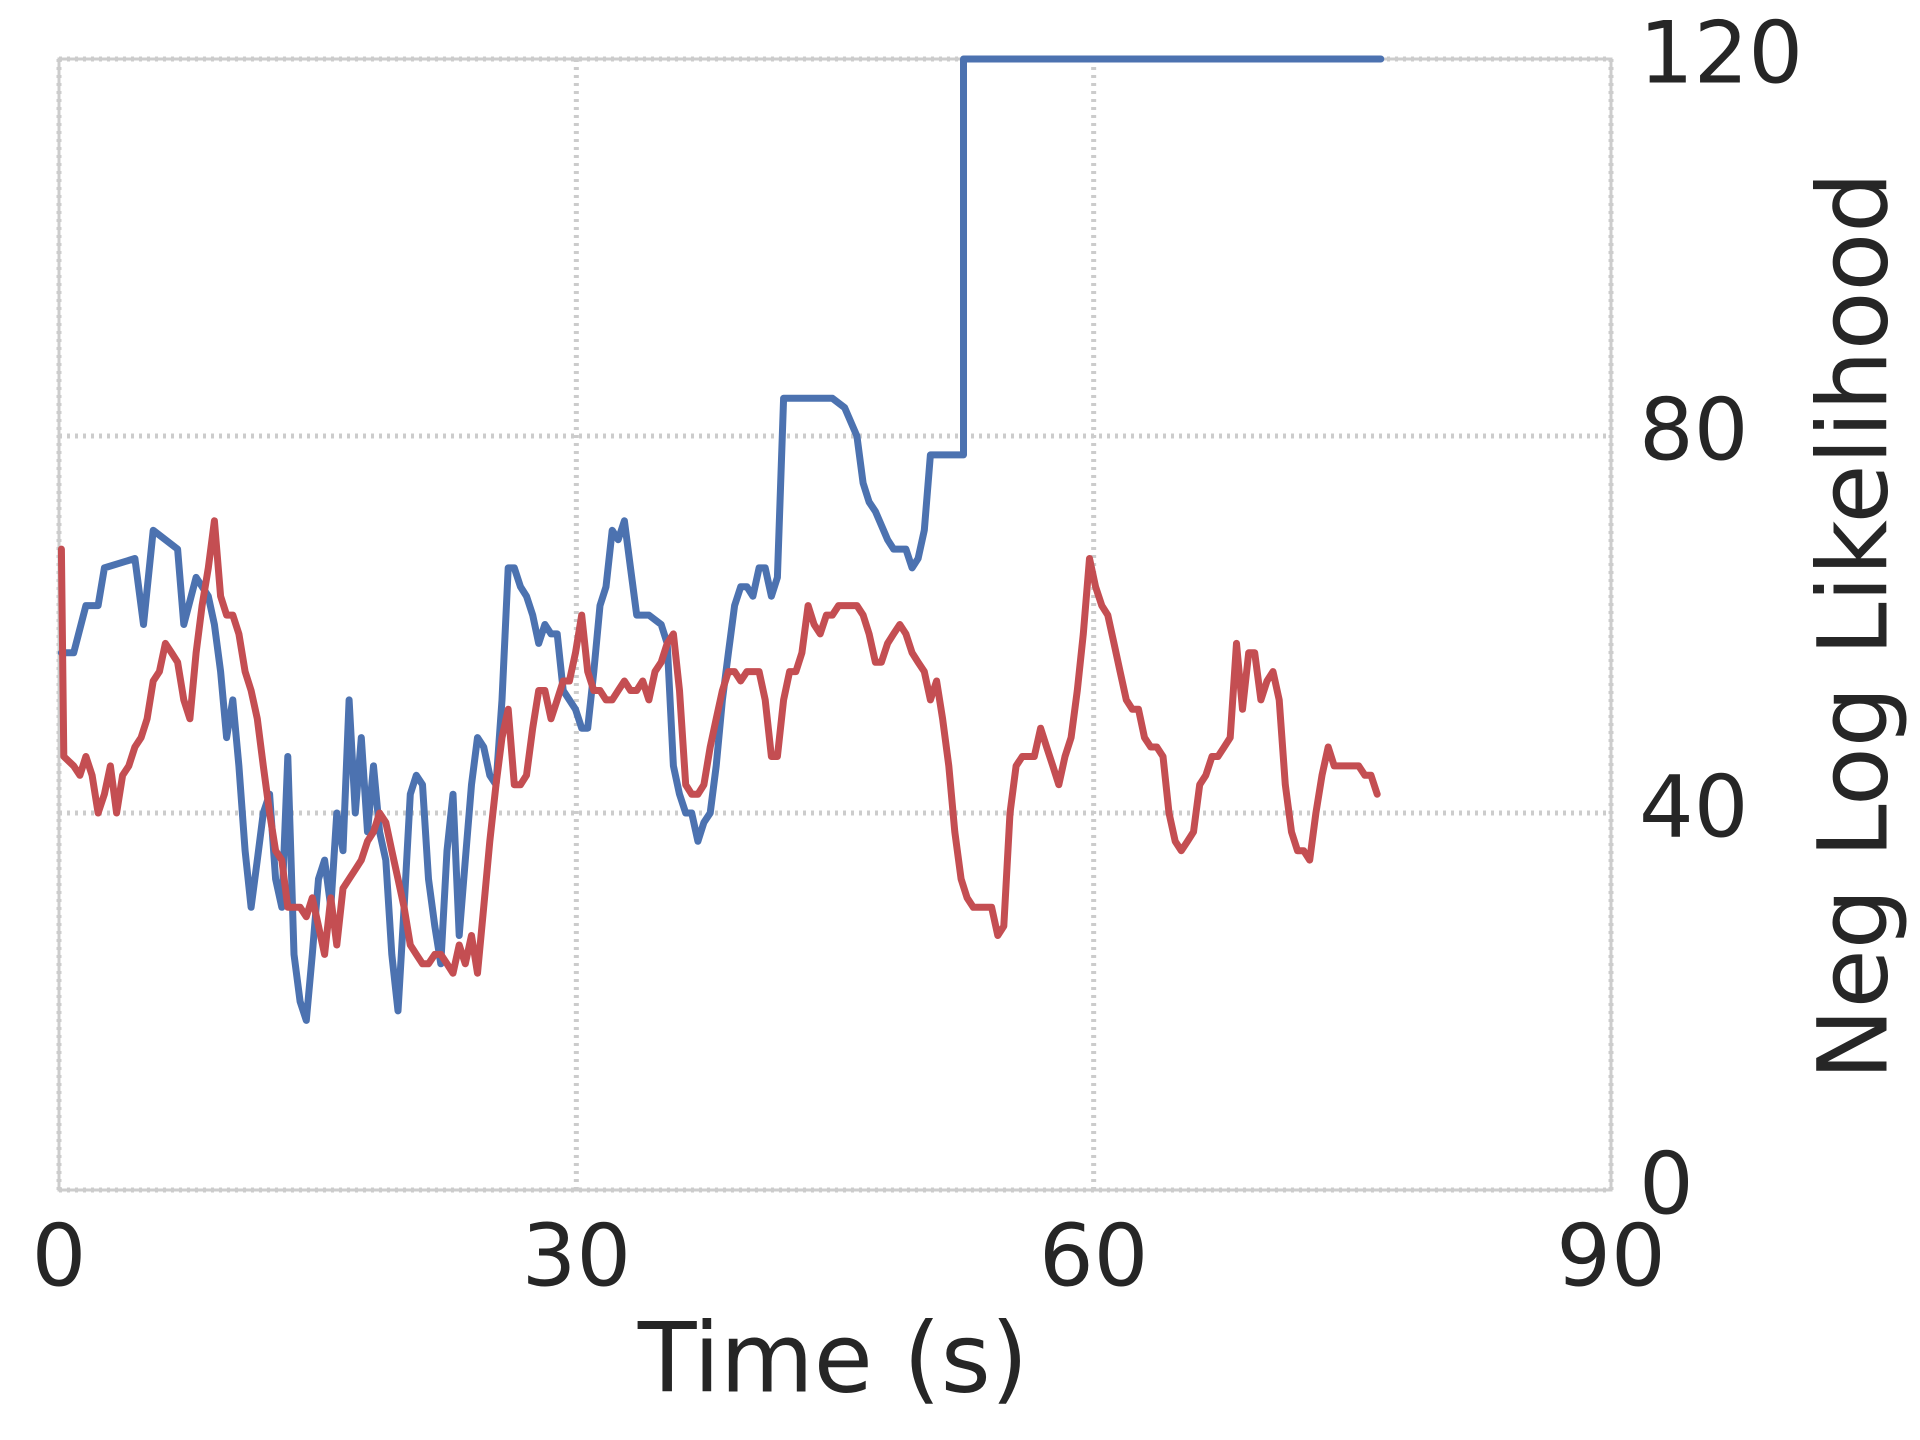  What do you see at coordinates (1693, 807) in the screenshot?
I see `y-tick-label: 40` at bounding box center [1693, 807].